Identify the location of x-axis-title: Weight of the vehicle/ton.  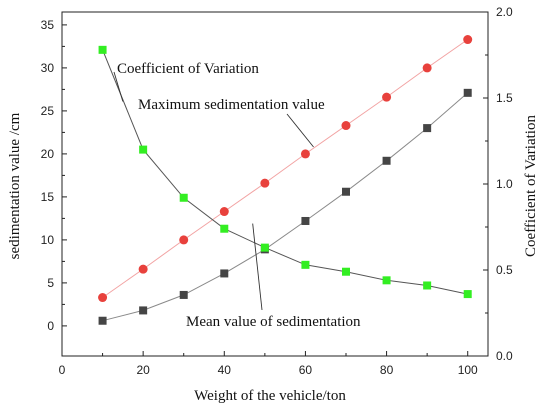
(270, 396).